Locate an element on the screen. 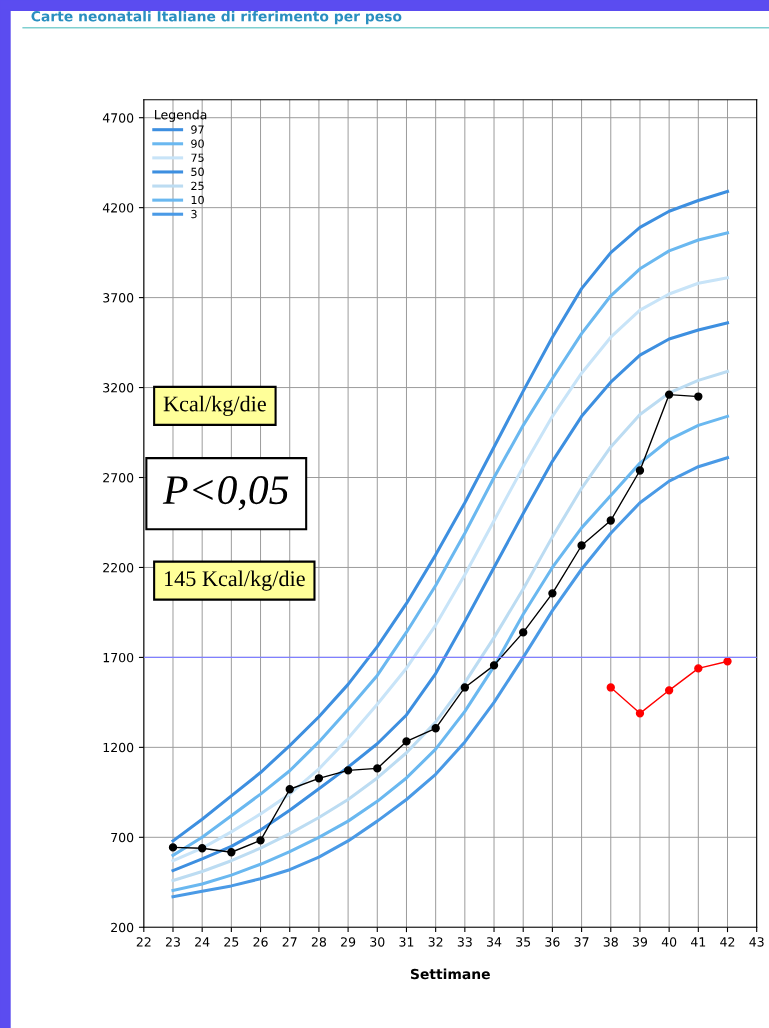 This screenshot has height=1028, width=769. y-tick-label: 2200 is located at coordinates (118, 567).